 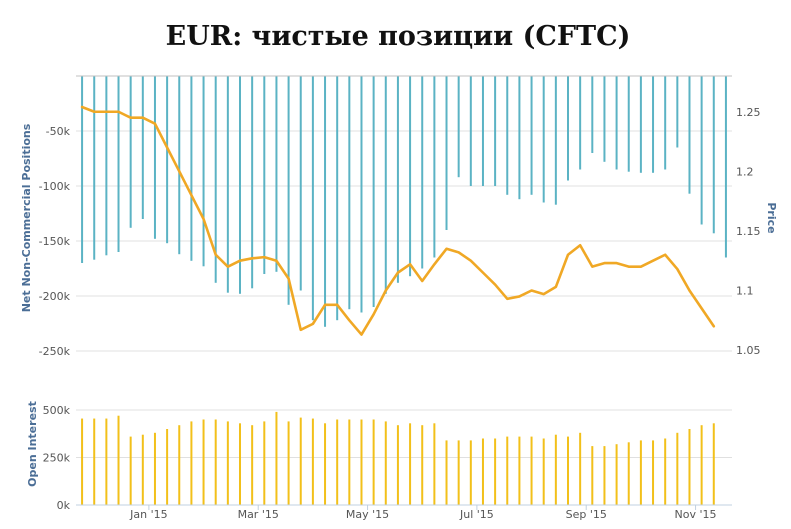 What do you see at coordinates (26, 217) in the screenshot?
I see `left-axis-title: Net Non-Commercial Positions` at bounding box center [26, 217].